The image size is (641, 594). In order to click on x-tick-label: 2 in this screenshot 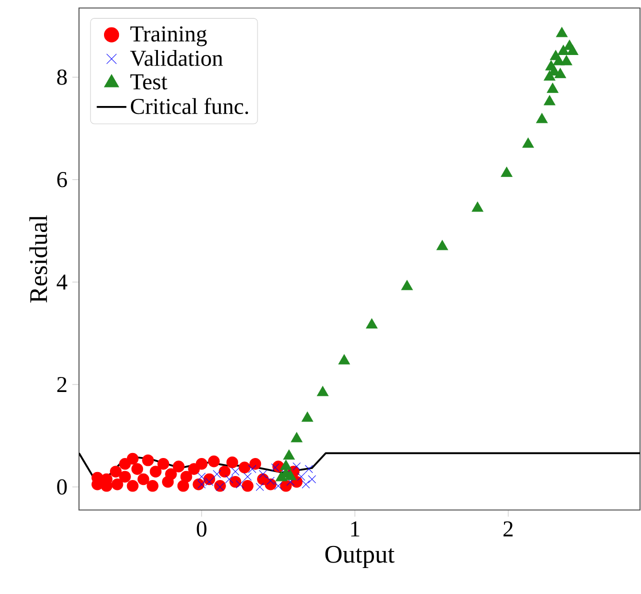, I will do `click(508, 528)`.